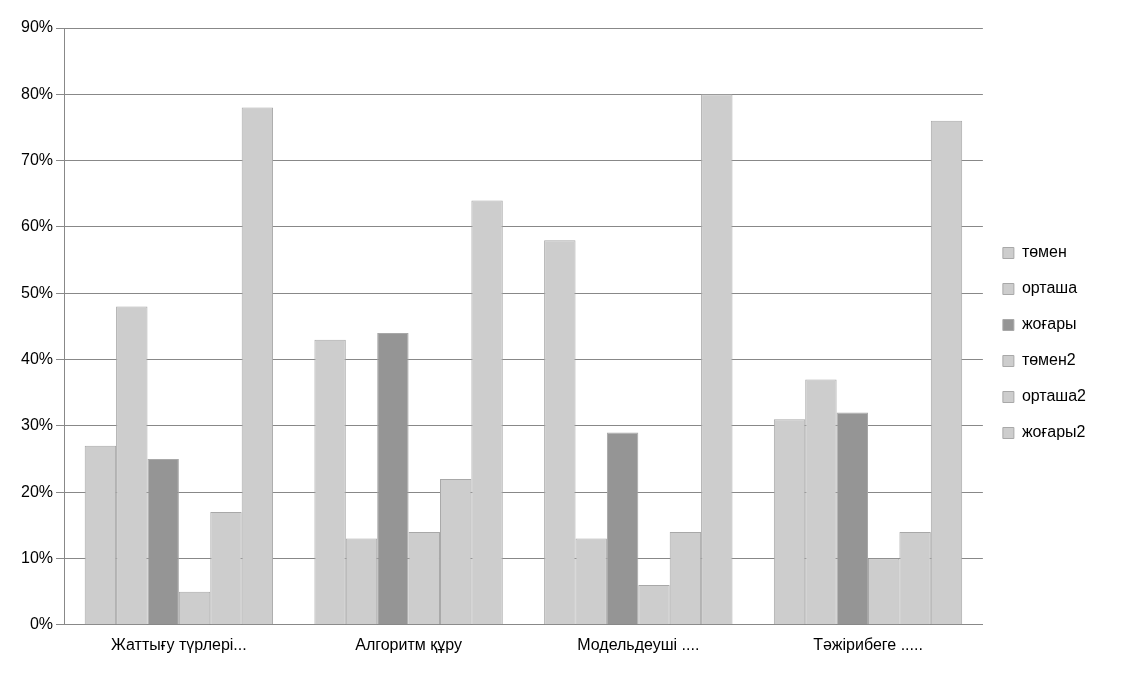  I want to click on y-tick-label: 10%, so click(37, 557).